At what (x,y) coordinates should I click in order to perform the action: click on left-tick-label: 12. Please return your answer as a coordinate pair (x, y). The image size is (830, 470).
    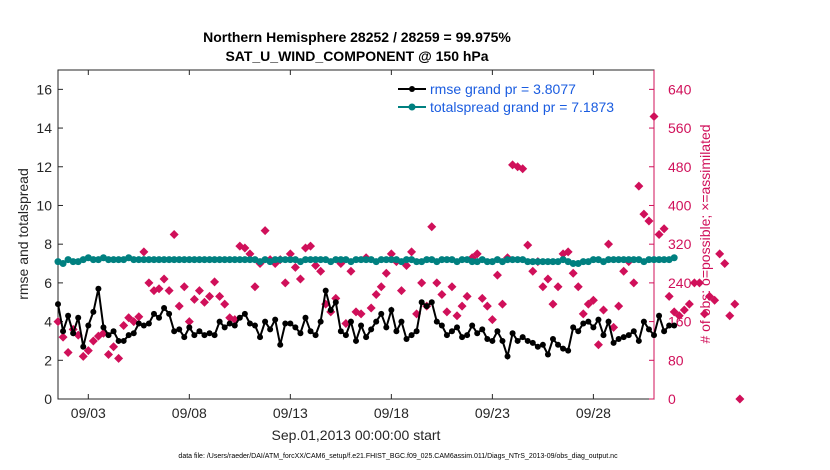
    Looking at the image, I should click on (44, 167).